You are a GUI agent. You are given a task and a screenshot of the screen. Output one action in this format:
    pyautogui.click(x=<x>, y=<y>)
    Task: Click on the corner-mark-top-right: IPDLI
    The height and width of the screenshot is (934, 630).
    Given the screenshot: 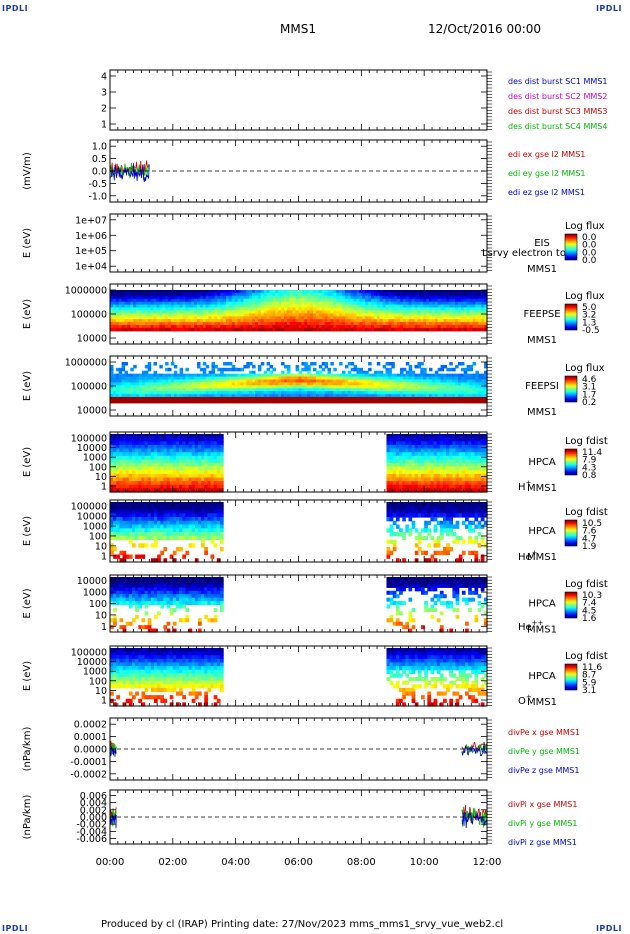 What is the action you would take?
    pyautogui.click(x=608, y=8)
    